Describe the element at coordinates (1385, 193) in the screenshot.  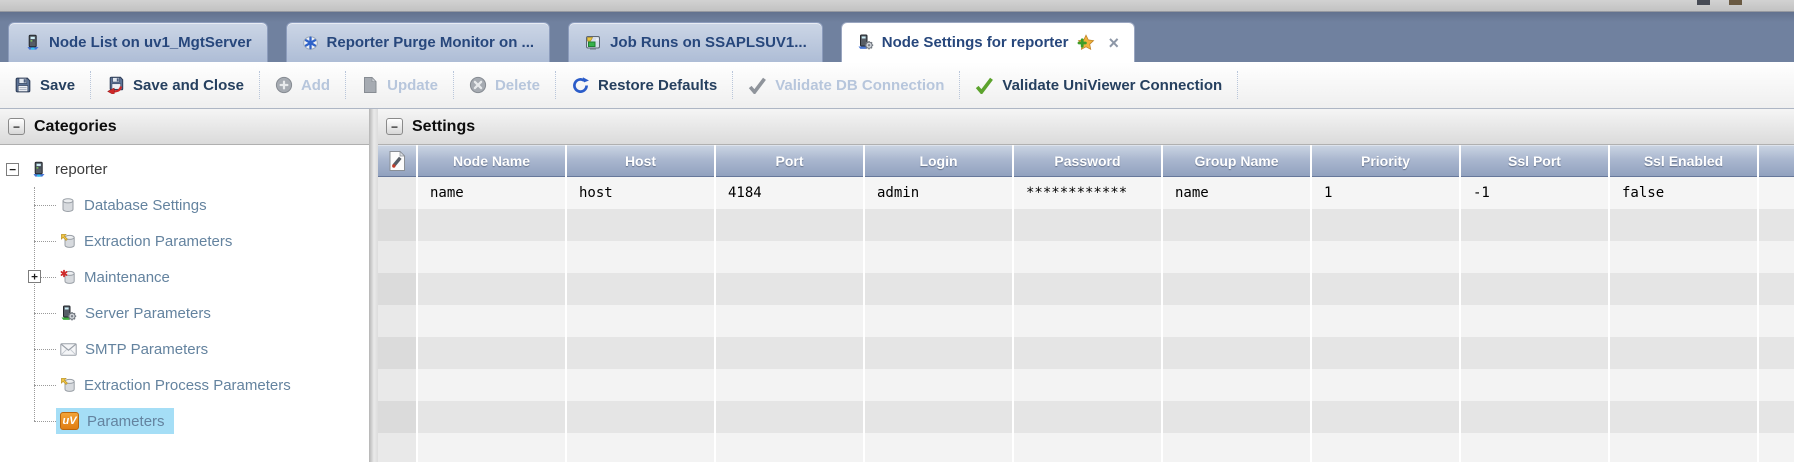
I see `cell-priority: 1` at that location.